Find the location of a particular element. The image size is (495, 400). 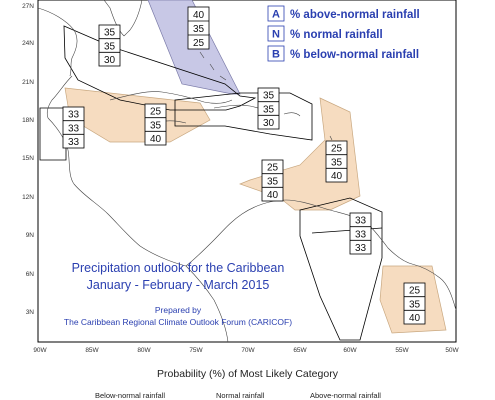

legend-label-normal: % normal rainfall is located at coordinates (336, 35).